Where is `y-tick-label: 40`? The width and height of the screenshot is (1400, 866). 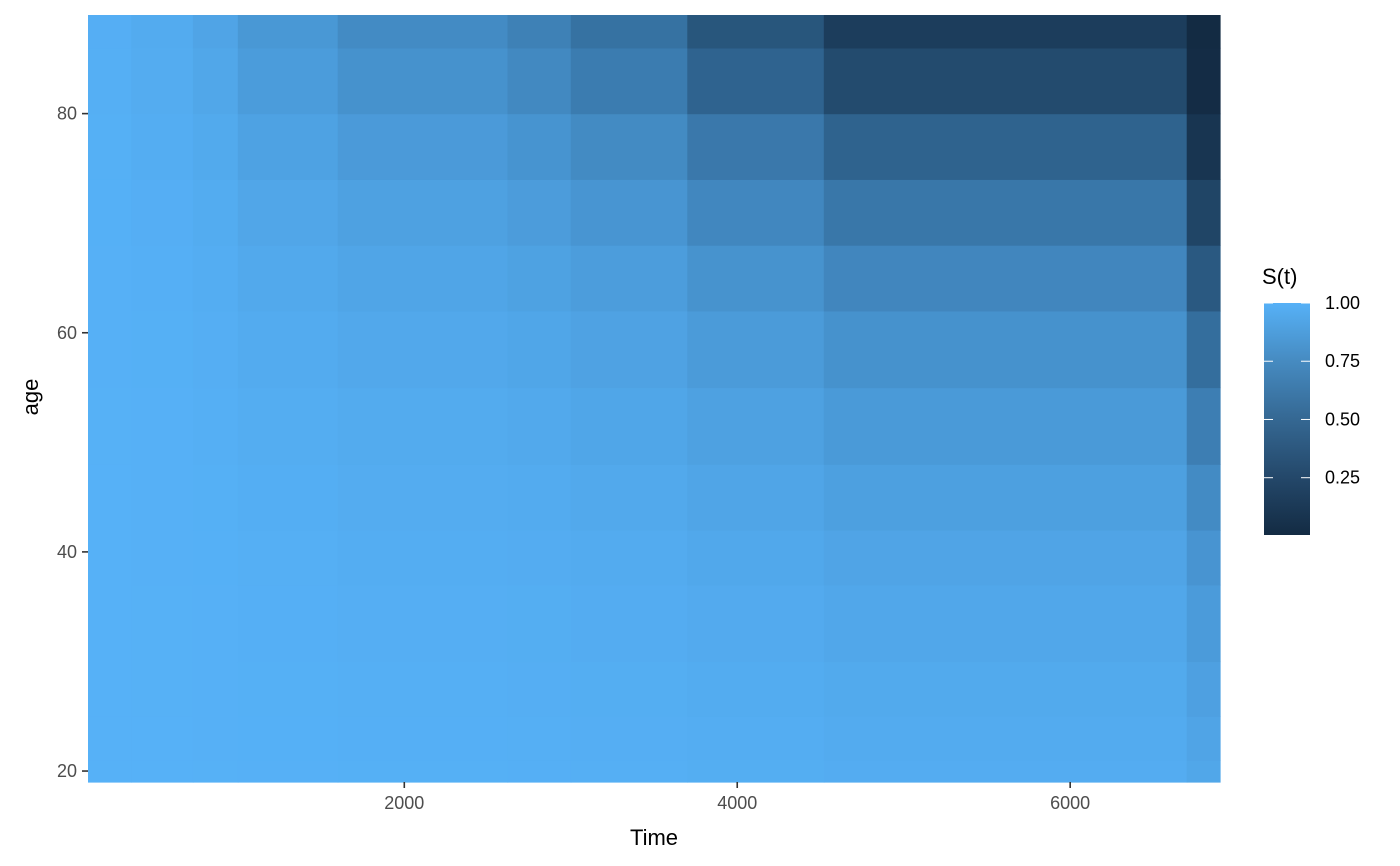 y-tick-label: 40 is located at coordinates (67, 552).